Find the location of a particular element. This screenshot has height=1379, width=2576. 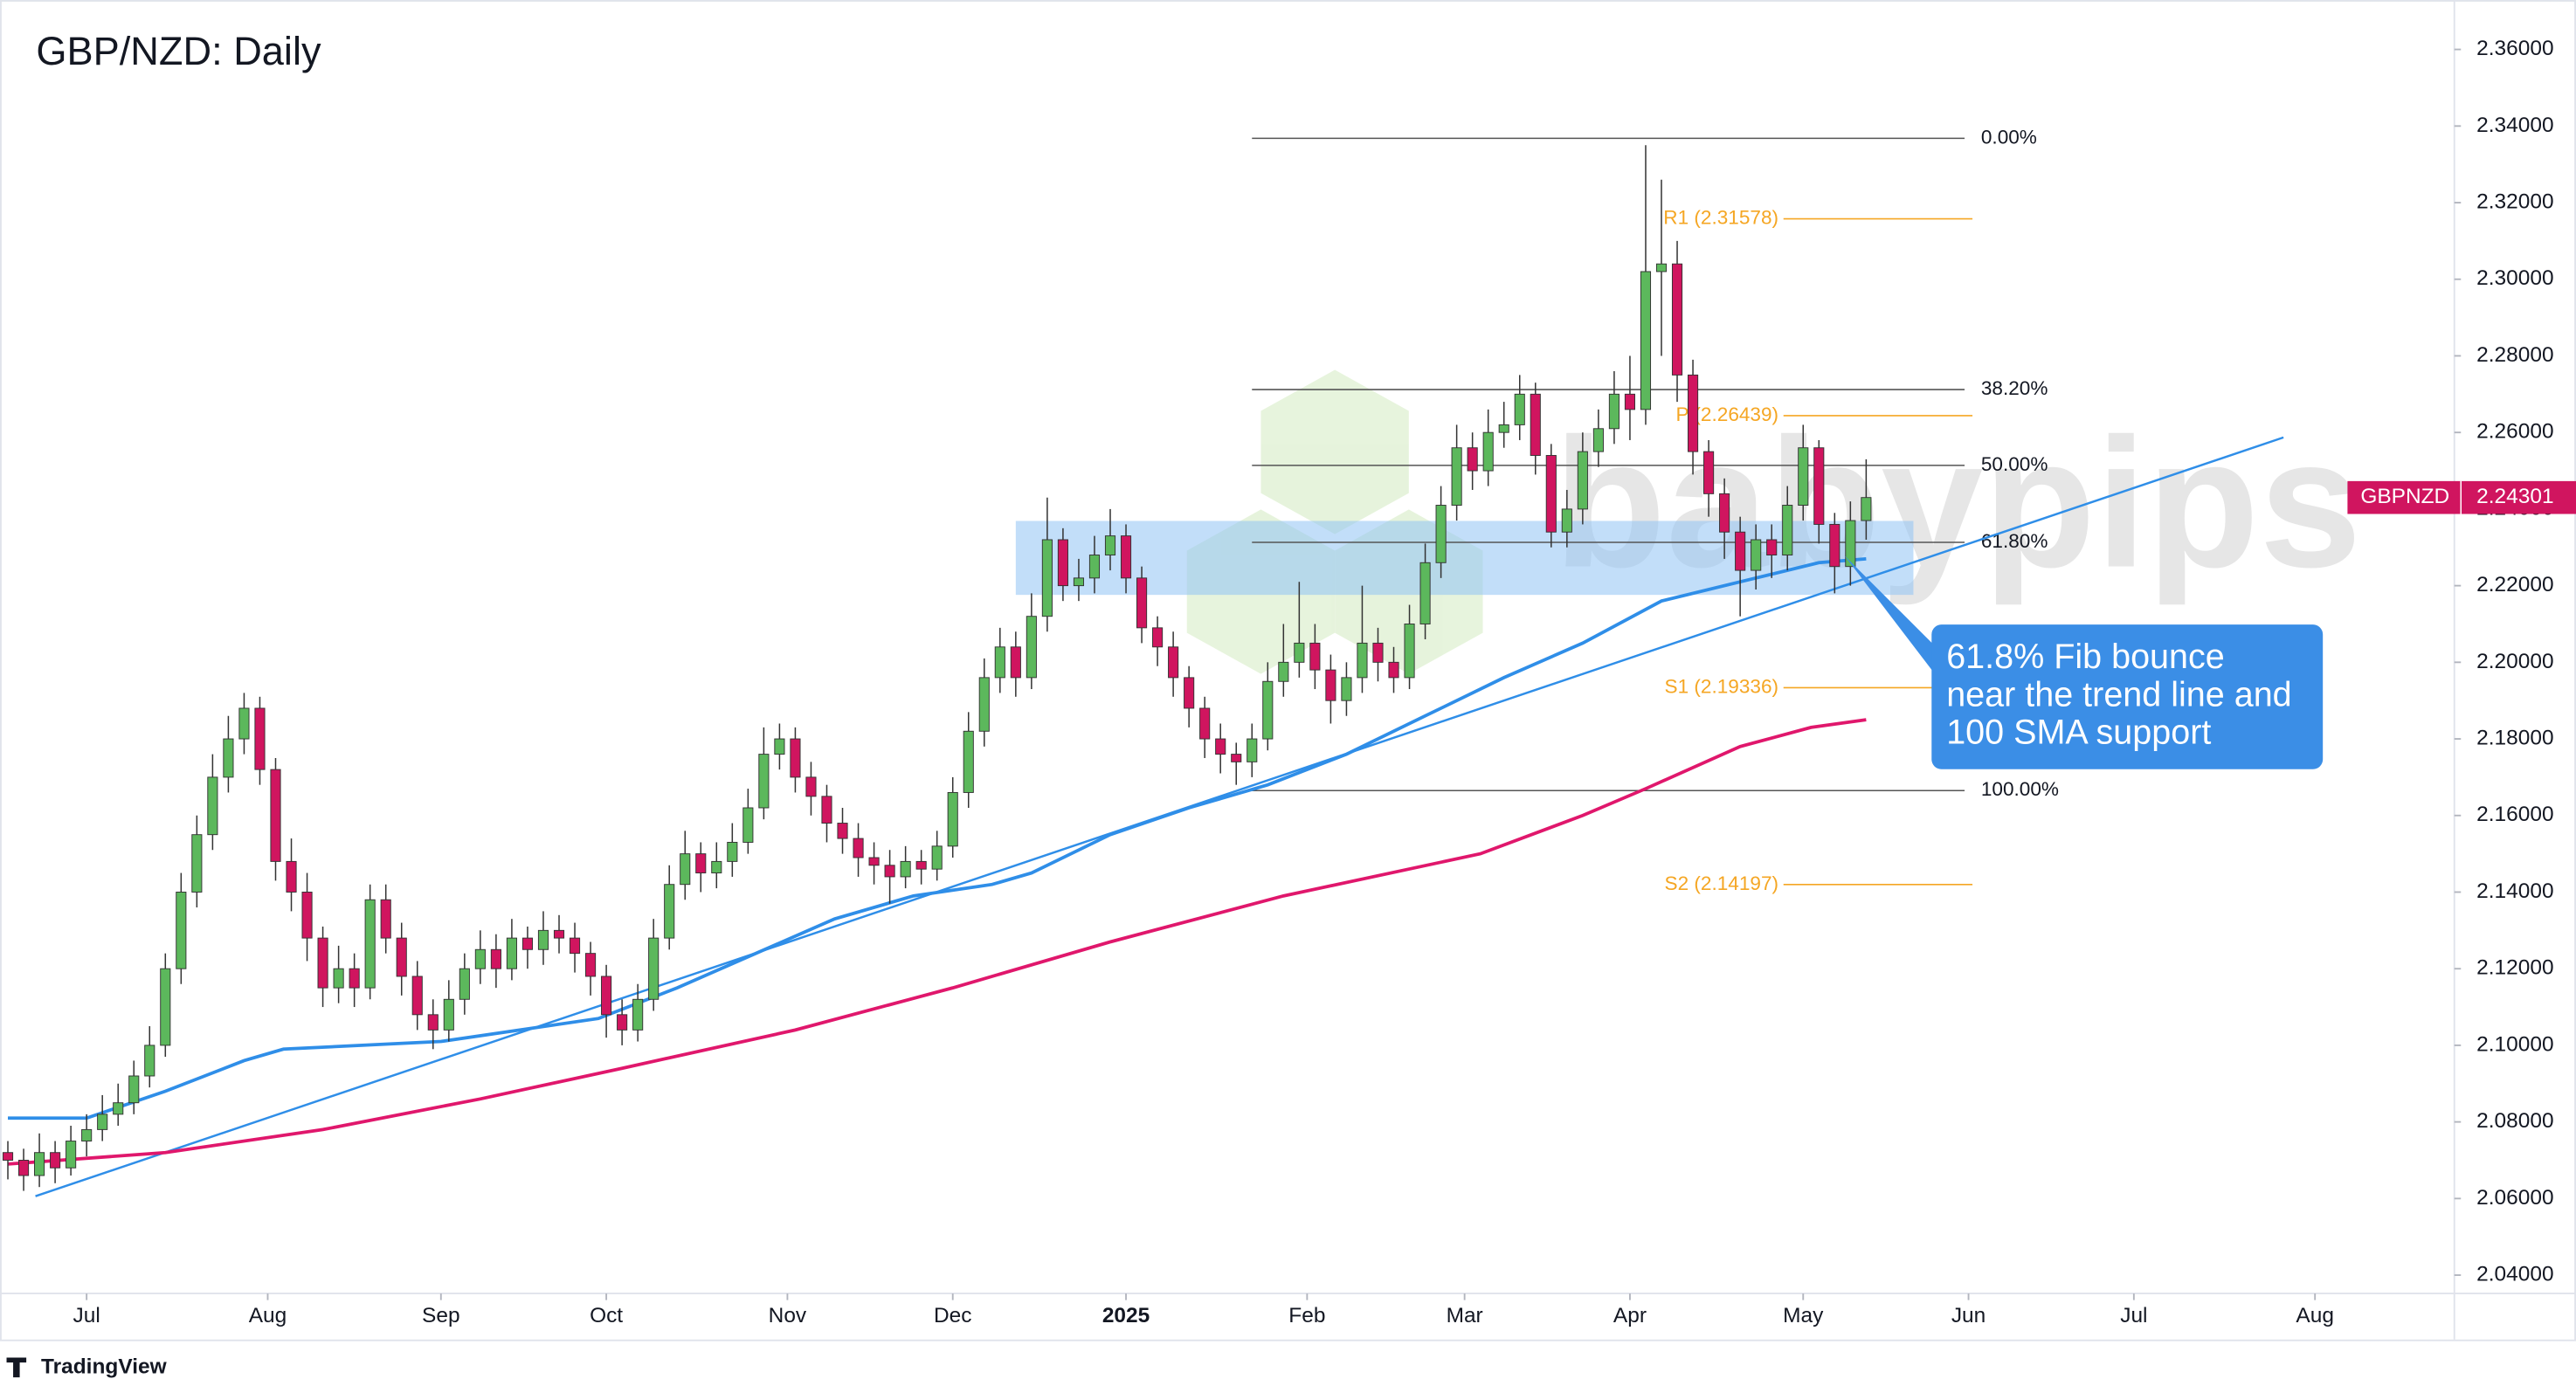

y-tick-label: 2.10000 is located at coordinates (2514, 1044).